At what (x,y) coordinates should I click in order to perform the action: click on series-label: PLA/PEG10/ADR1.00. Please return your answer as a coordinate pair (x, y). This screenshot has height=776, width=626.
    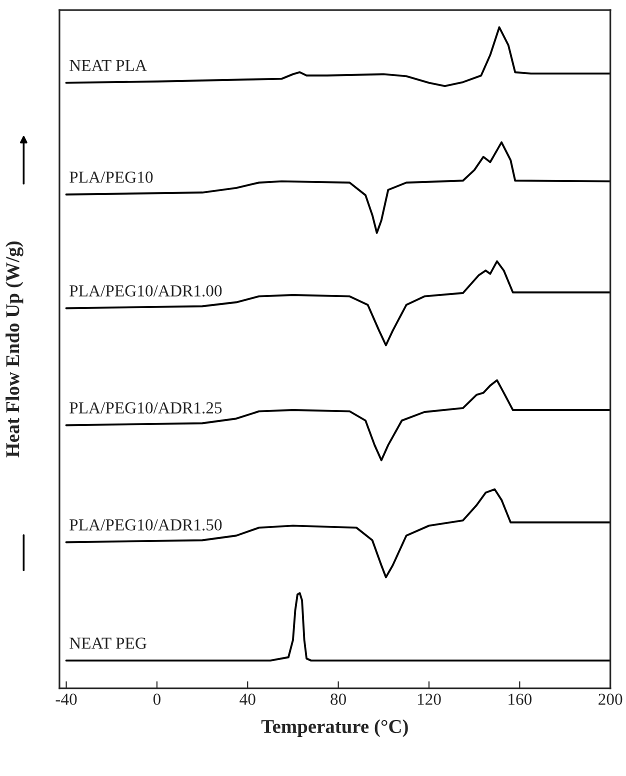
    Looking at the image, I should click on (146, 291).